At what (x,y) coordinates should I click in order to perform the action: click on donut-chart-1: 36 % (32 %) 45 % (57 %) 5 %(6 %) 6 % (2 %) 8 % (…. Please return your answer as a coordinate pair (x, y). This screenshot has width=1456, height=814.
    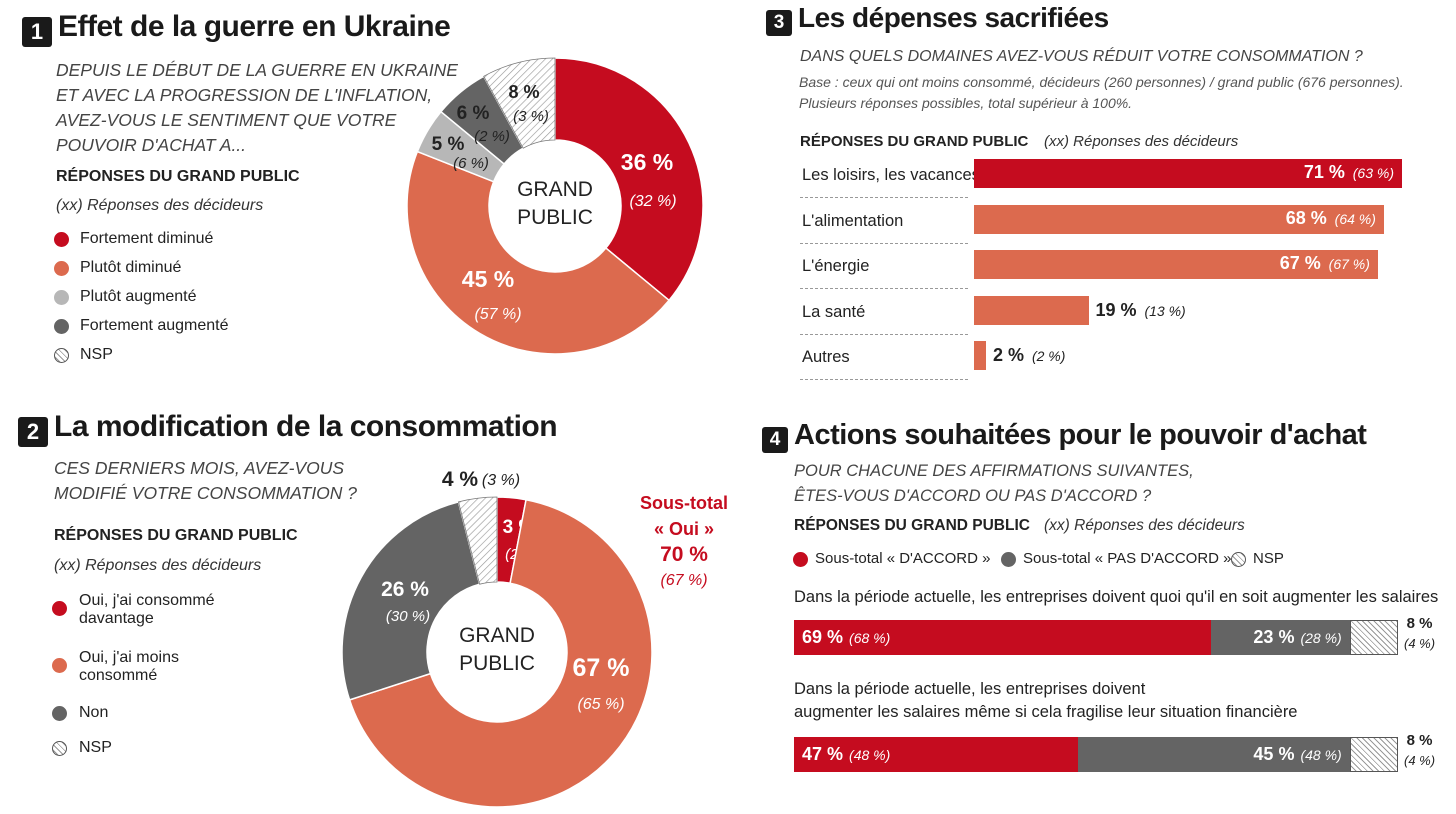
    Looking at the image, I should click on (555, 206).